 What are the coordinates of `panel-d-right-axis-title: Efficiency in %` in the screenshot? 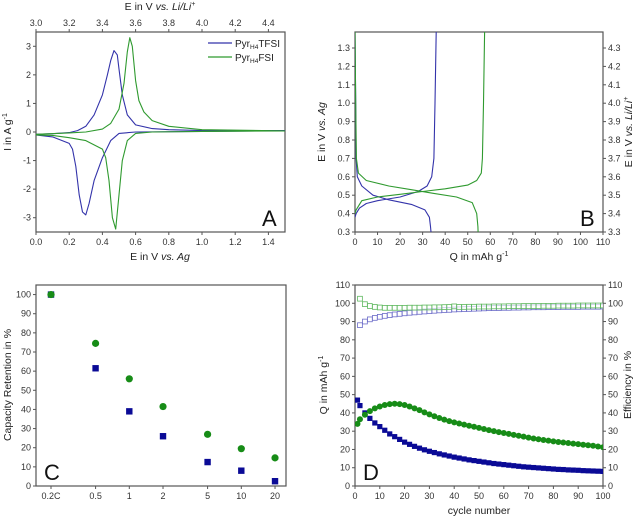 It's located at (628, 385).